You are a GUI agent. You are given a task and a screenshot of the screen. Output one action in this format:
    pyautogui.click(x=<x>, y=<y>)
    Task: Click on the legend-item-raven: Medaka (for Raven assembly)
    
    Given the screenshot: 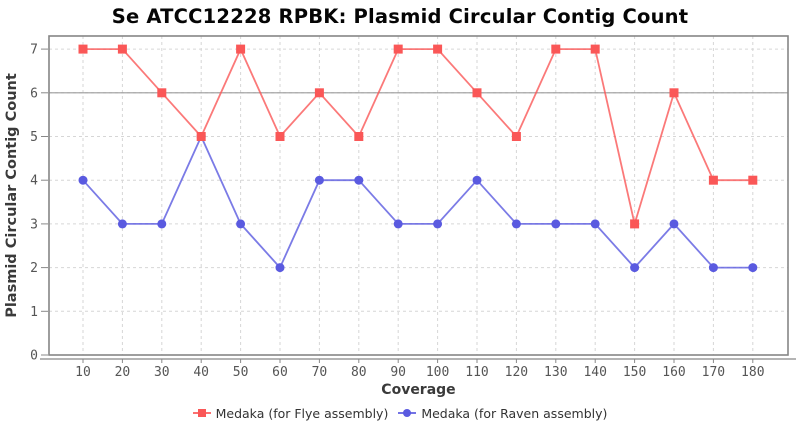 What is the action you would take?
    pyautogui.click(x=502, y=413)
    